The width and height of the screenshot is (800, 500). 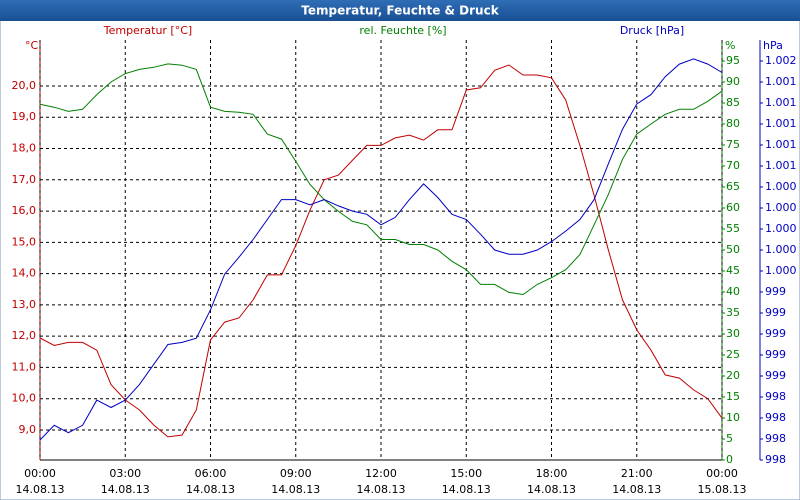 I want to click on y2-tick-label: 65, so click(x=733, y=186).